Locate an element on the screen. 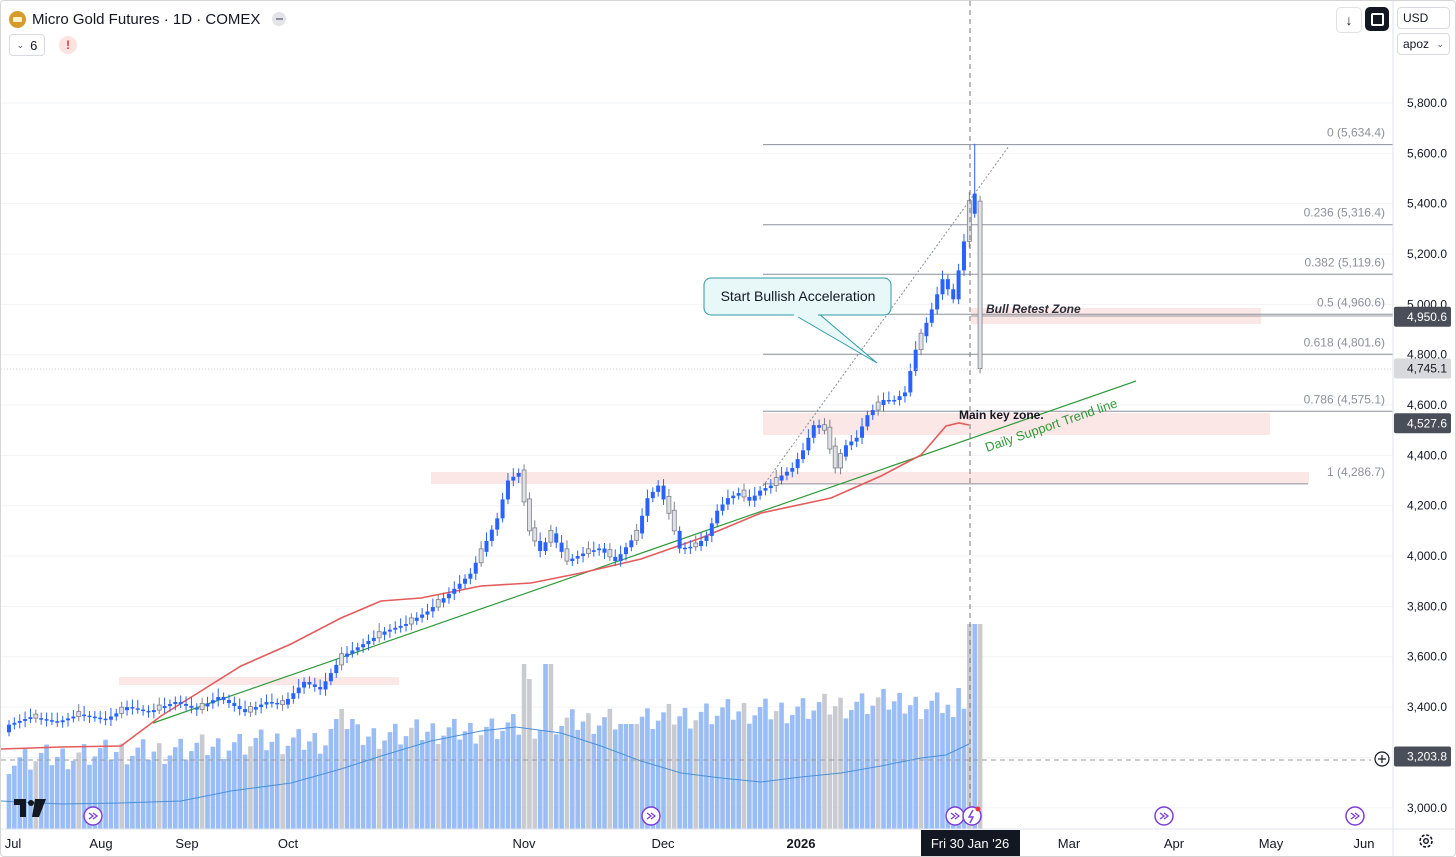 The width and height of the screenshot is (1456, 857). event-markers is located at coordinates (724, 816).